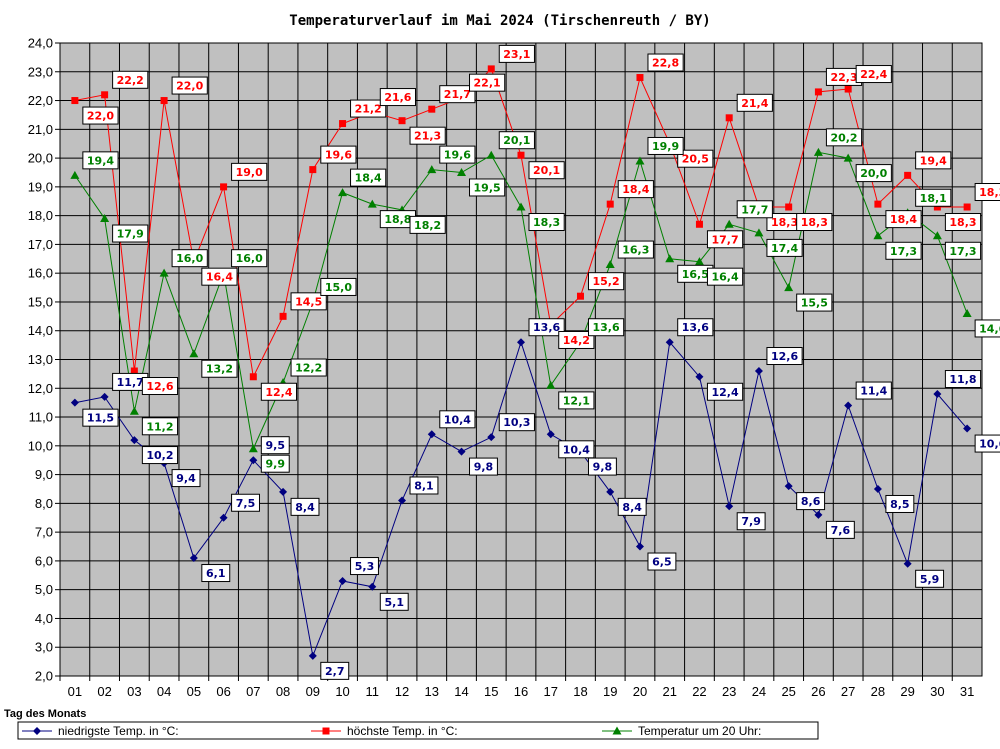 This screenshot has height=749, width=1000. Describe the element at coordinates (606, 281) in the screenshot. I see `data-label: 15,2` at that location.